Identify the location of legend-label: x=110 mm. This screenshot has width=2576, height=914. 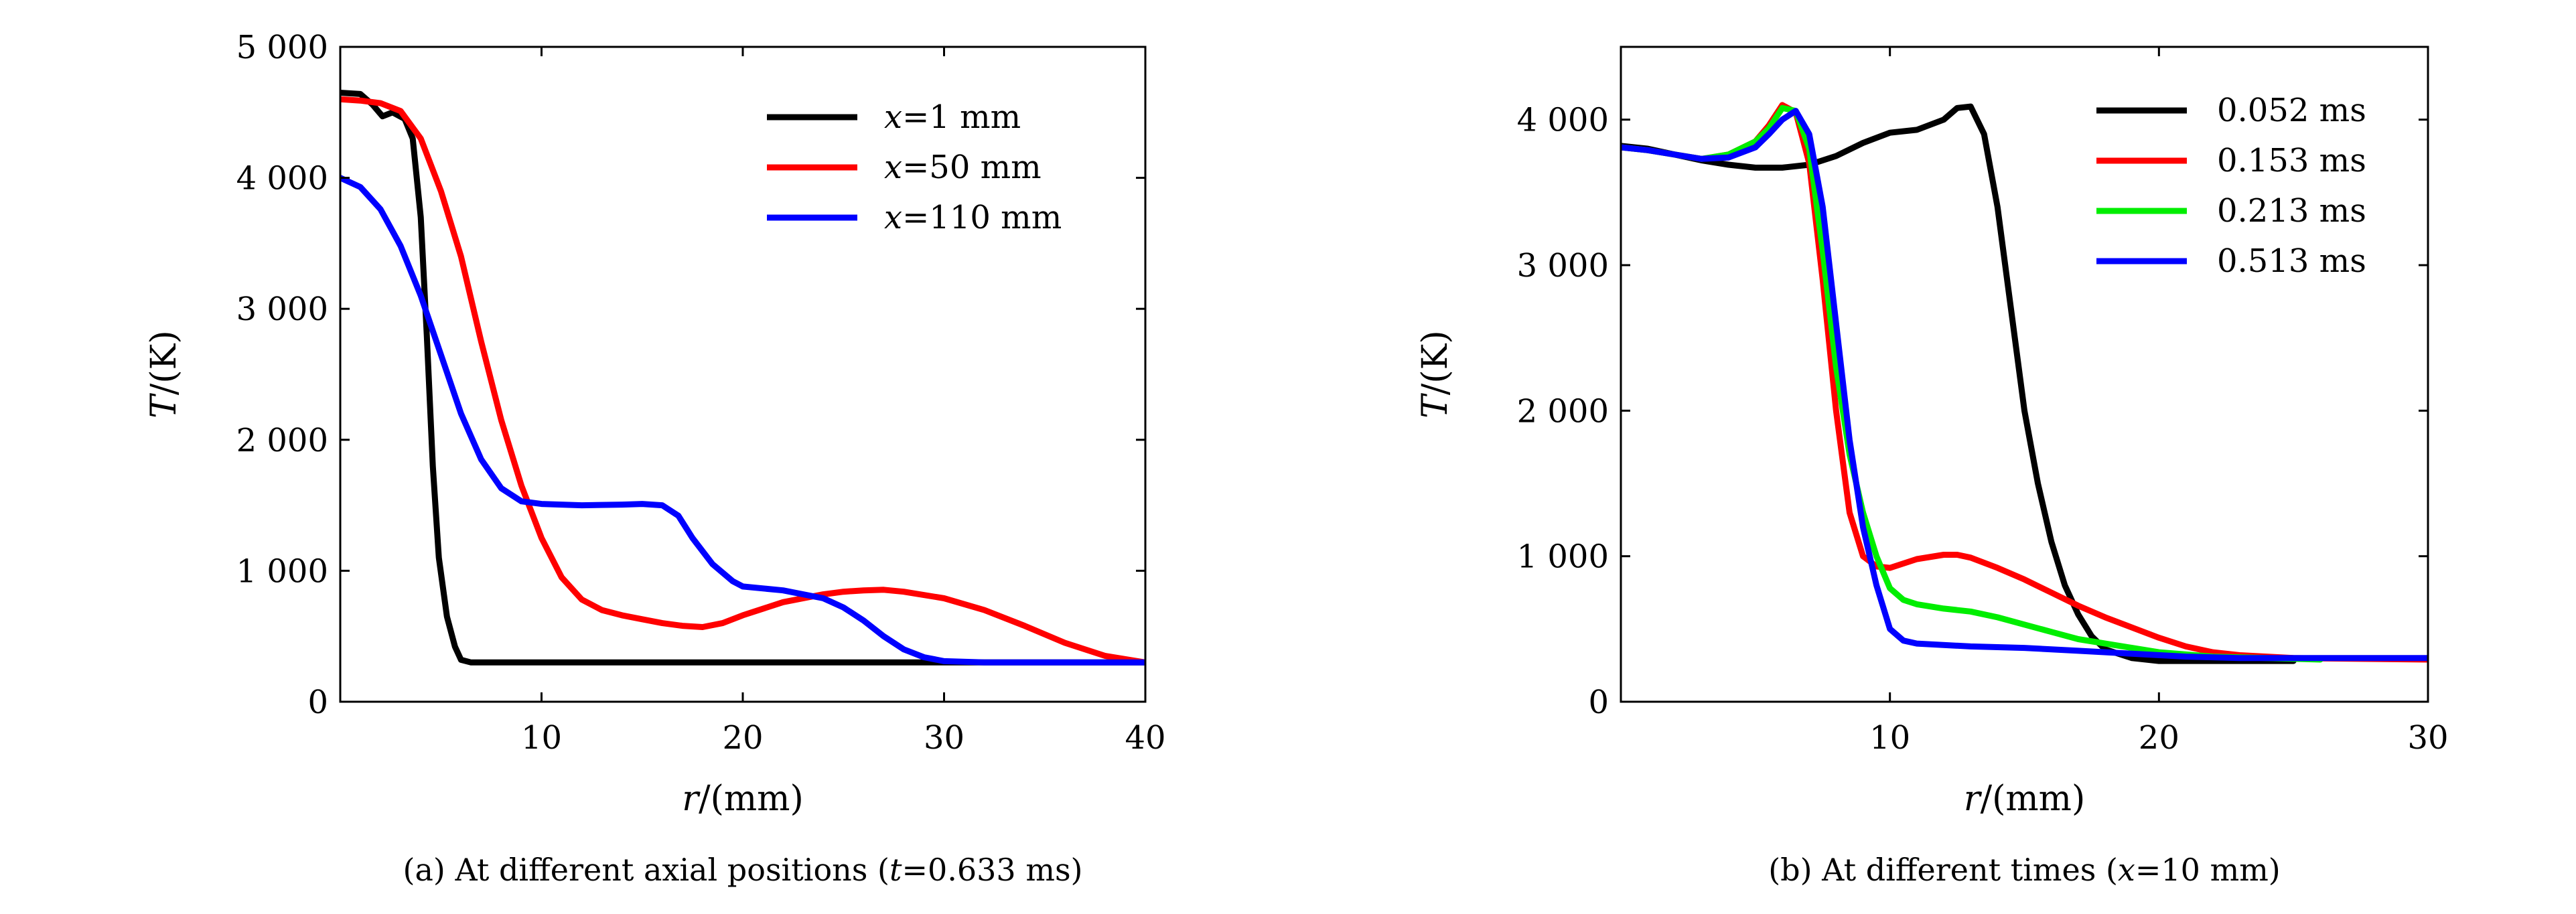
(973, 217).